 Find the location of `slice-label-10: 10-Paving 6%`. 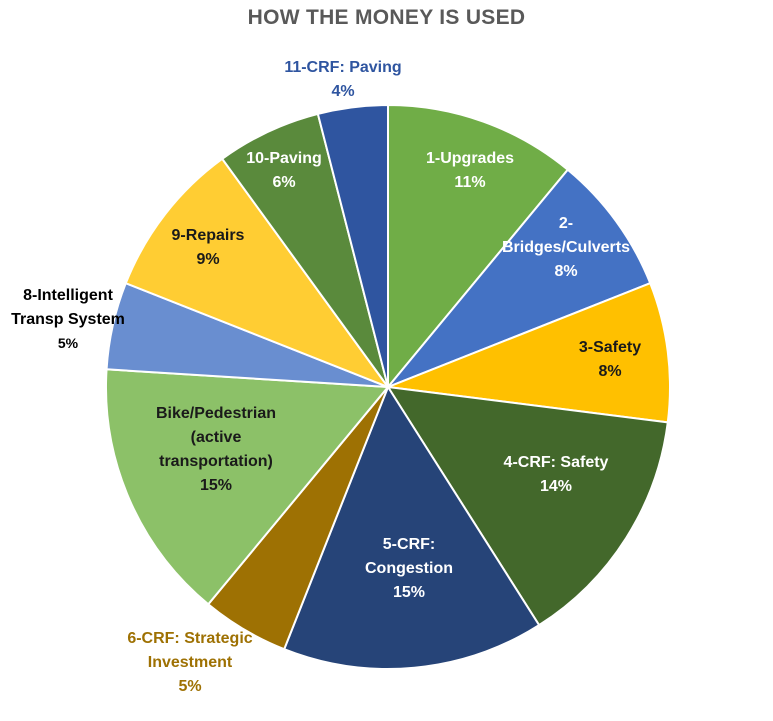

slice-label-10: 10-Paving 6% is located at coordinates (284, 170).